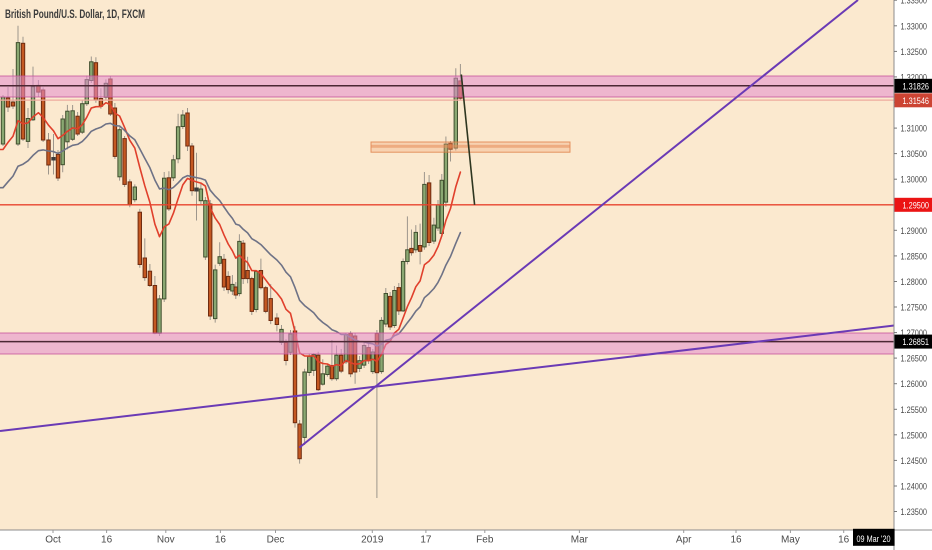 This screenshot has height=550, width=932. I want to click on svg-text: May, so click(790, 540).